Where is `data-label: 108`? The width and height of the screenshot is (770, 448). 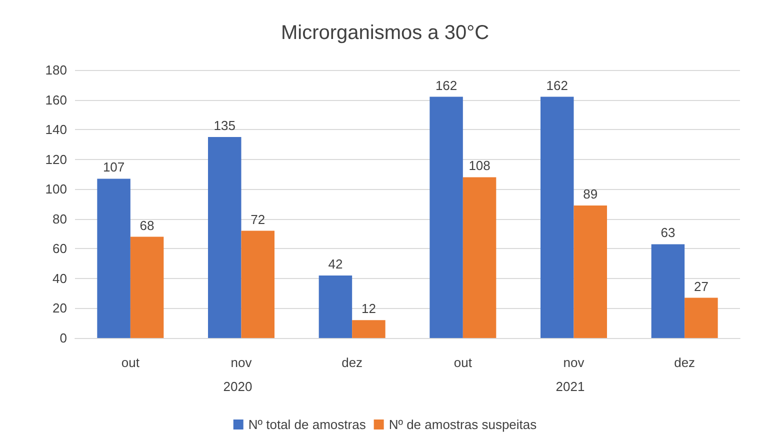
data-label: 108 is located at coordinates (479, 166).